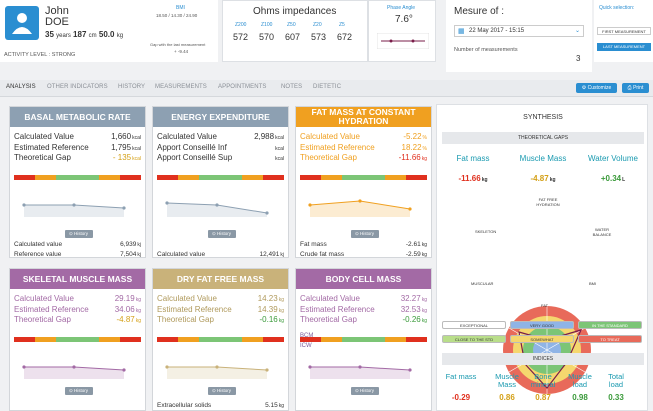  I want to click on legend-chip: IN THE STANDARD, so click(610, 325).